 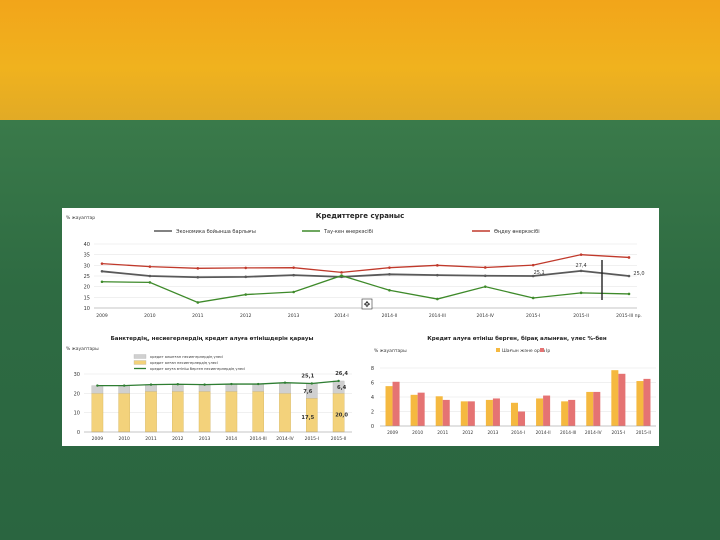 What do you see at coordinates (442, 433) in the screenshot?
I see `chart3-xtick: 2011` at bounding box center [442, 433].